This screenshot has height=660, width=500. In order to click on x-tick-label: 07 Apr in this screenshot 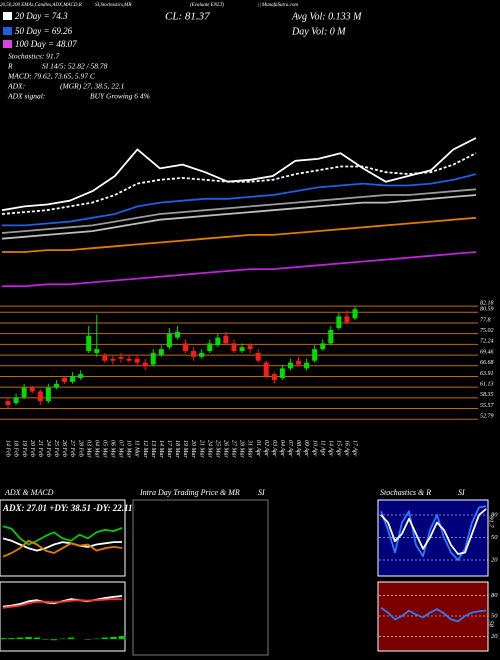, I will do `click(290, 448)`.